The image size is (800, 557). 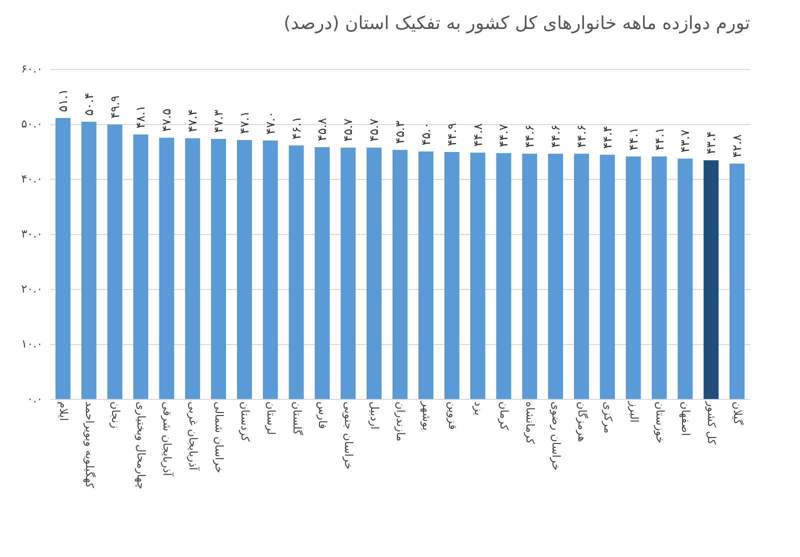 What do you see at coordinates (685, 140) in the screenshot?
I see `data-label: ۴۳.۷` at bounding box center [685, 140].